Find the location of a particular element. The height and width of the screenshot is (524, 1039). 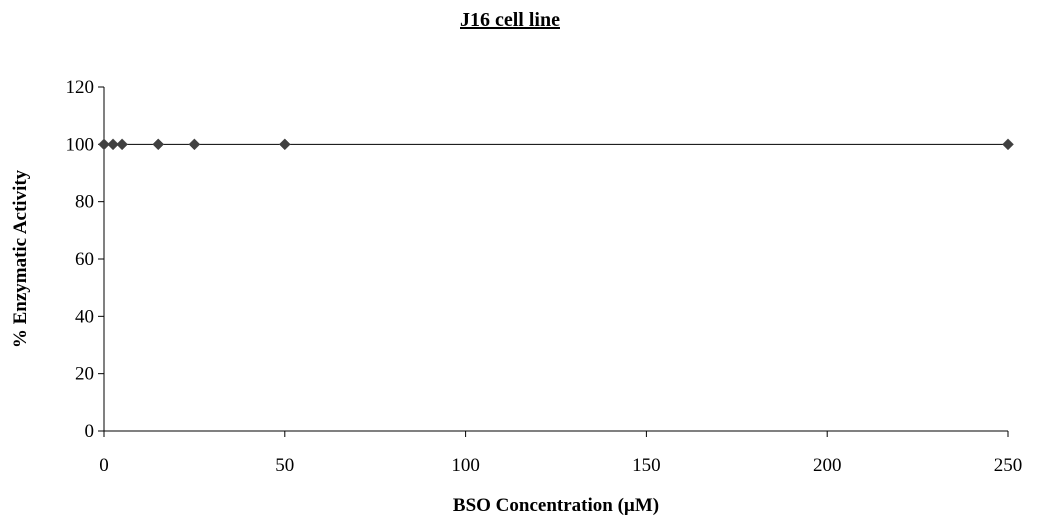

x-axis: 0 50 100 150 200 250 is located at coordinates (560, 453).